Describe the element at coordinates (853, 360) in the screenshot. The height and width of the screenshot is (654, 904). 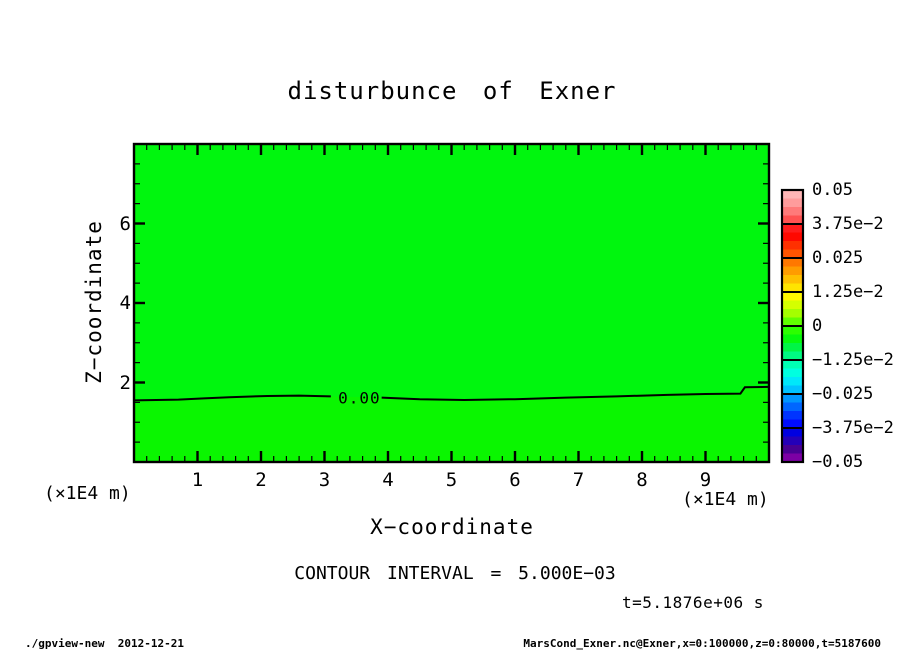
I see `colorbar-tick-label: −1.25e−2` at that location.